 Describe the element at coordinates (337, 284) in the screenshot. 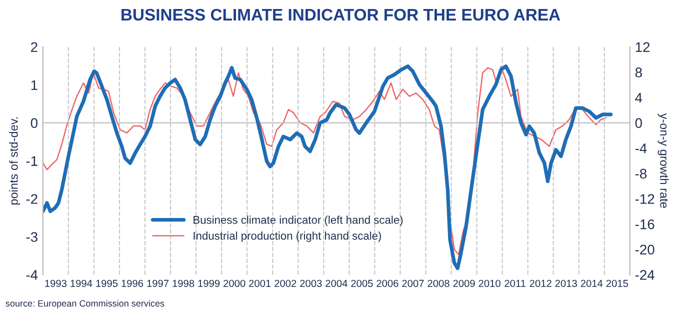

I see `x-tick-label: 2004` at that location.